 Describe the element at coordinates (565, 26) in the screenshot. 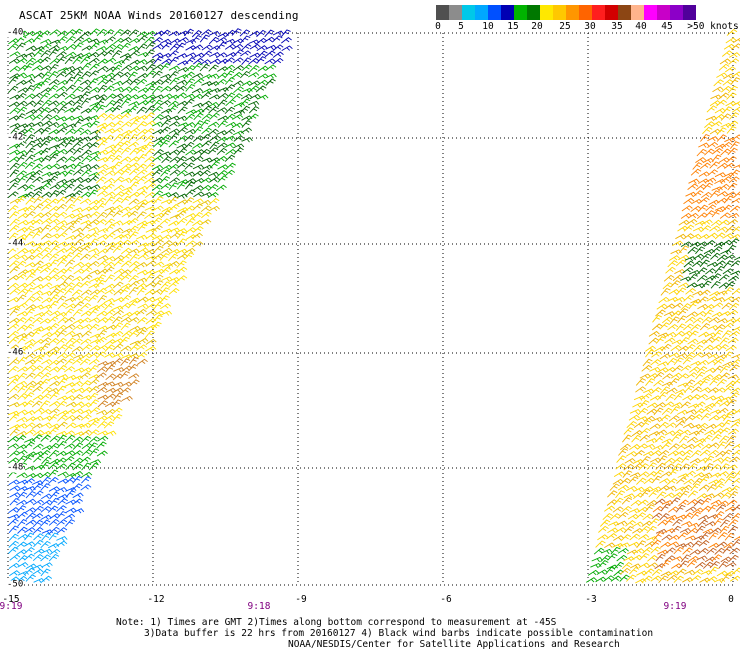

I see `scale-label: 25` at that location.